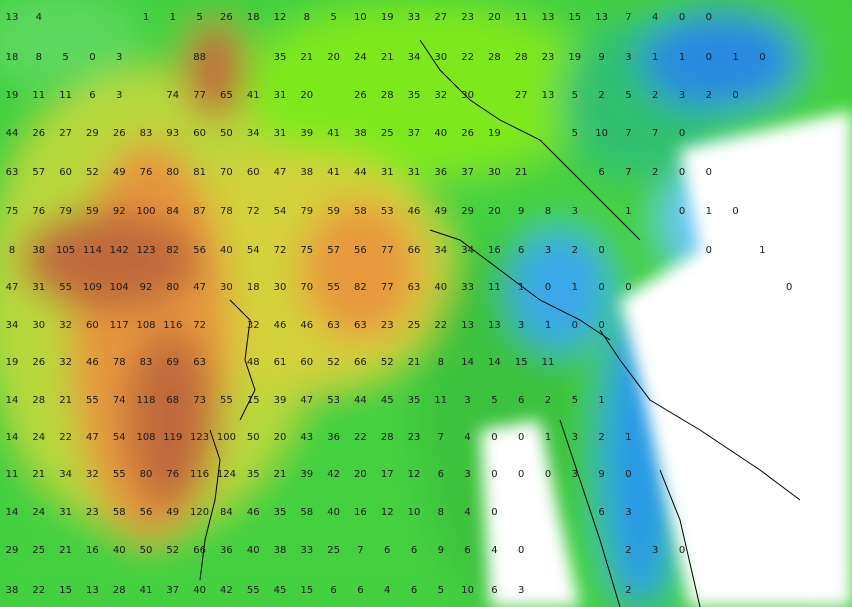 This screenshot has width=852, height=607. Describe the element at coordinates (199, 172) in the screenshot. I see `value-label: 81` at that location.